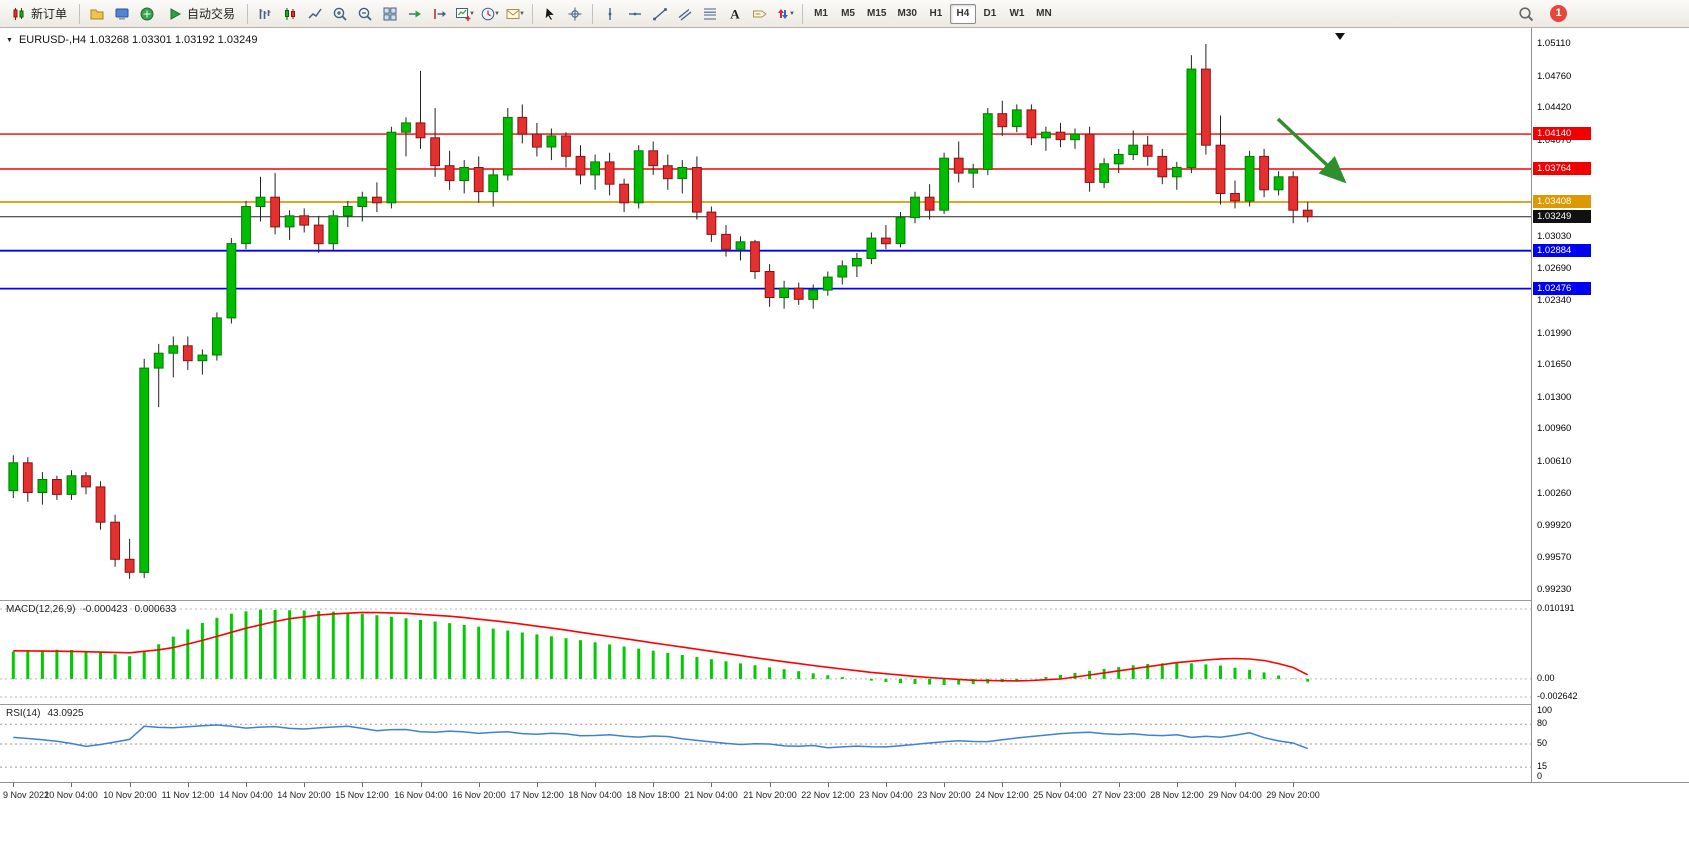 The image size is (1689, 865). What do you see at coordinates (550, 14) in the screenshot?
I see `cursor-button` at bounding box center [550, 14].